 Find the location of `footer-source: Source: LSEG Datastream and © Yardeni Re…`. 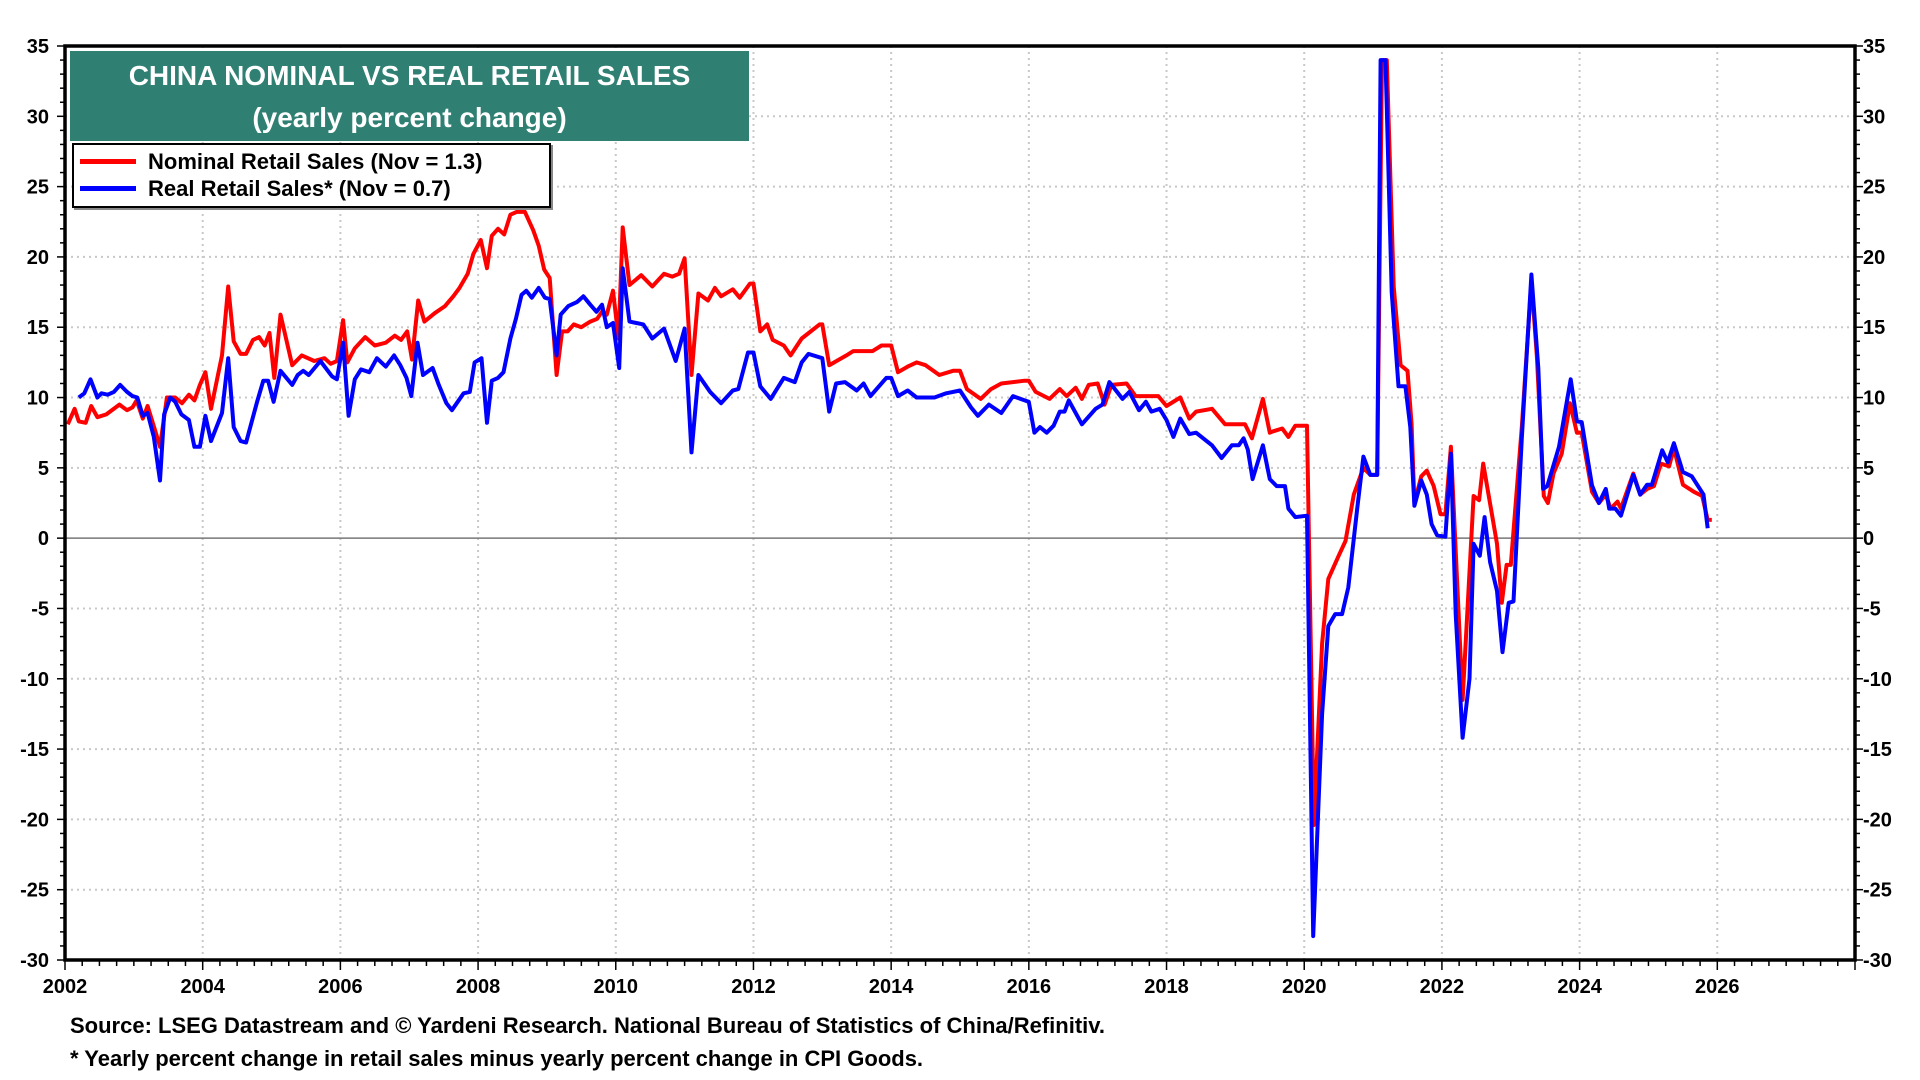

footer-source: Source: LSEG Datastream and © Yardeni Re… is located at coordinates (587, 1025).